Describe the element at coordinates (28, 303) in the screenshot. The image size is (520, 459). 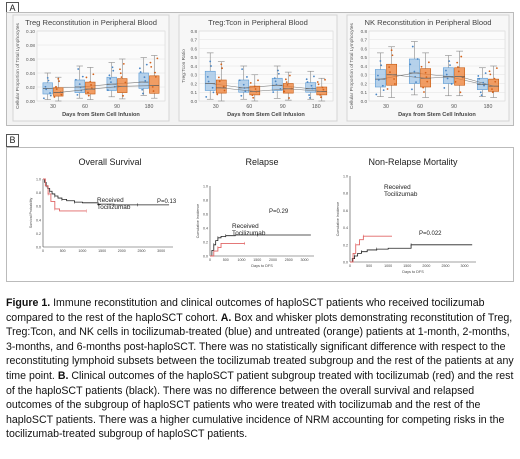
I see `caption-figure-label: Figure 1.` at that location.